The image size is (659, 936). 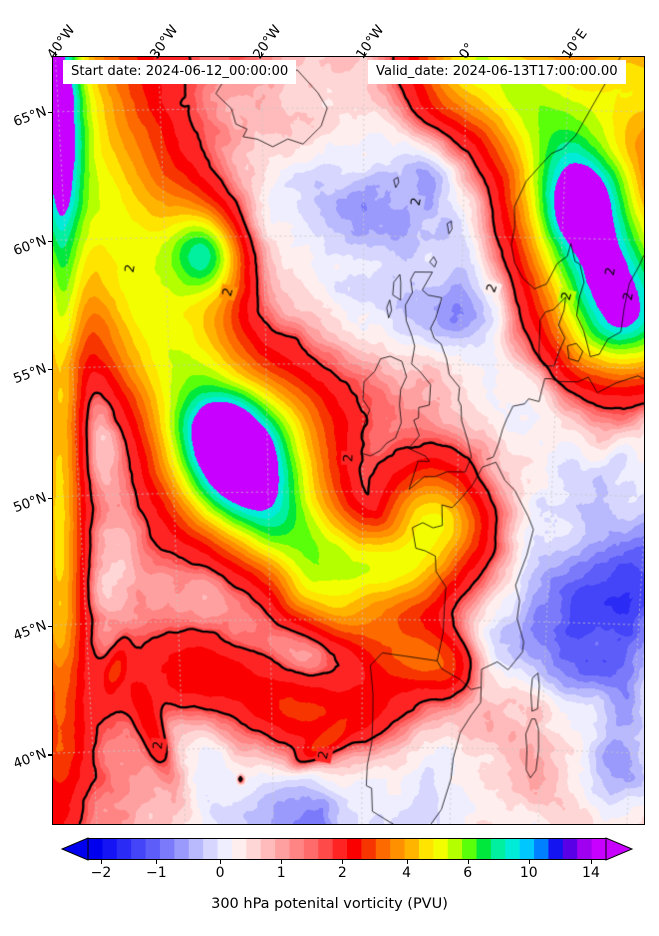 What do you see at coordinates (497, 72) in the screenshot?
I see `valid-date-annotation: Valid_date: 2024-06-13T17:00:00.00` at bounding box center [497, 72].